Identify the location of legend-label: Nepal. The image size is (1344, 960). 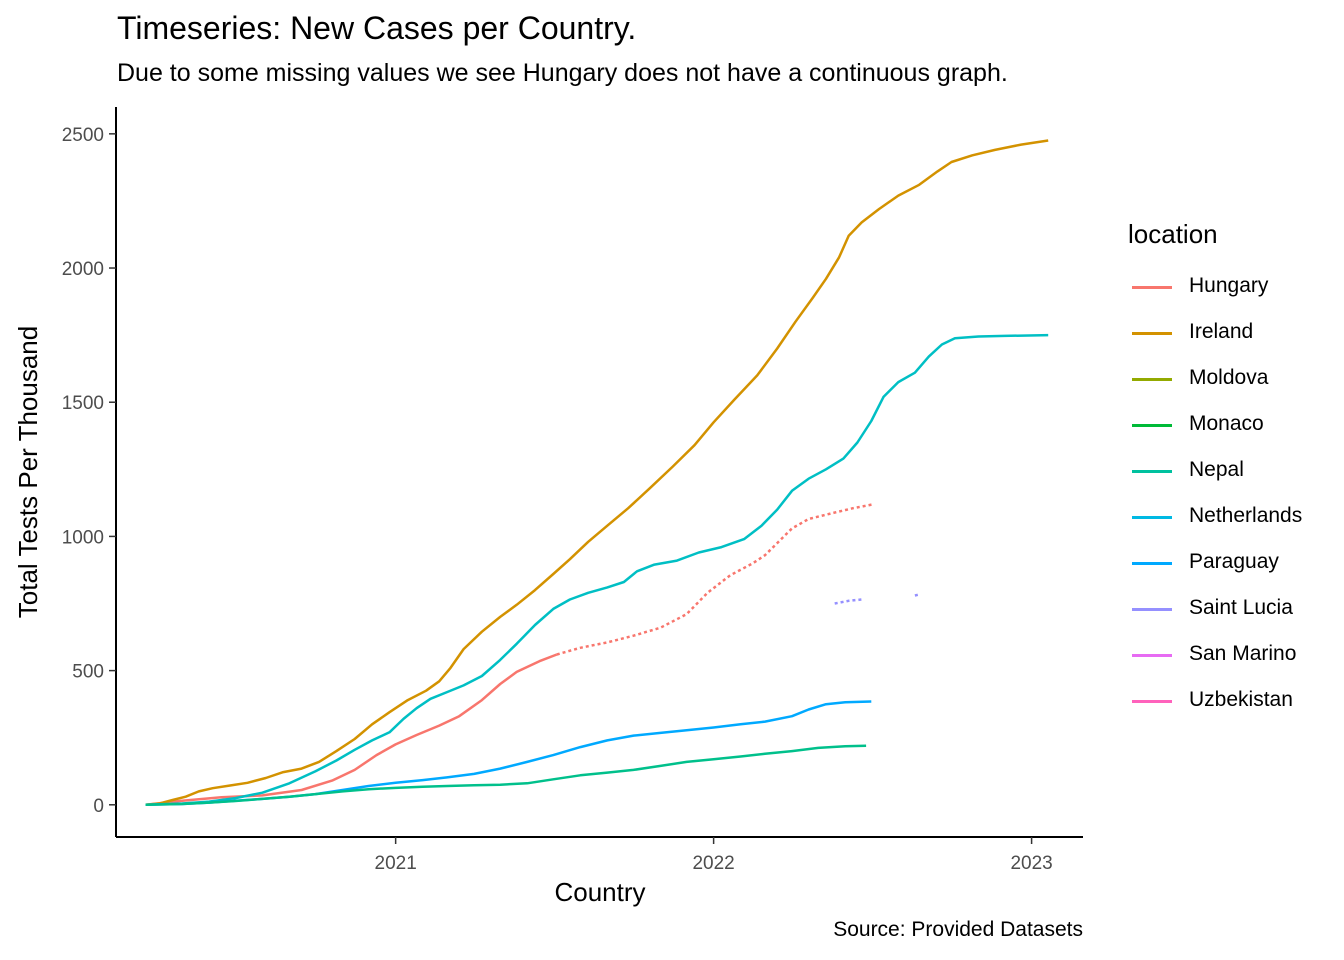
(1216, 469).